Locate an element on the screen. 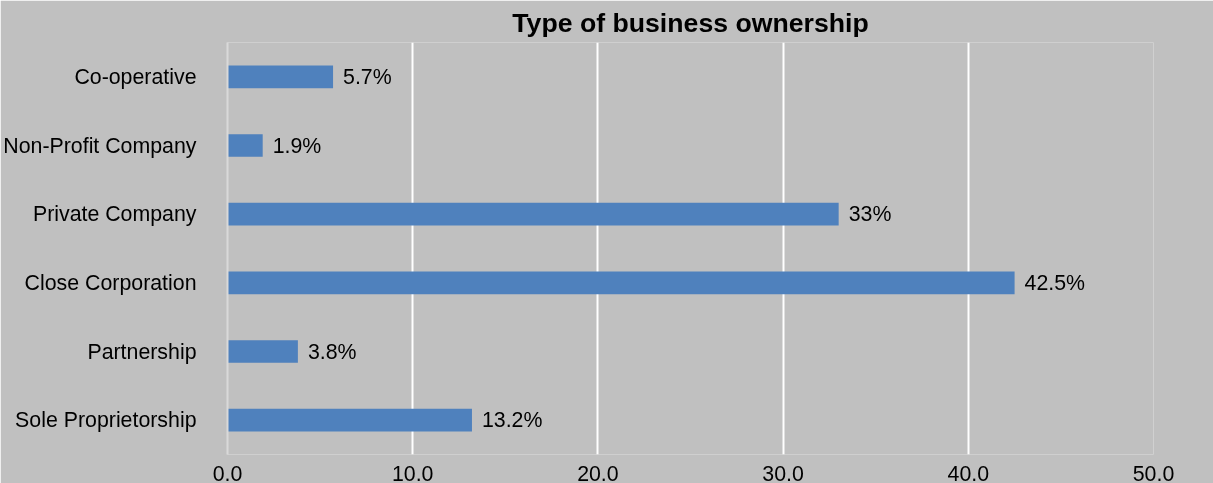  x-tick-label: 10.0 is located at coordinates (412, 472).